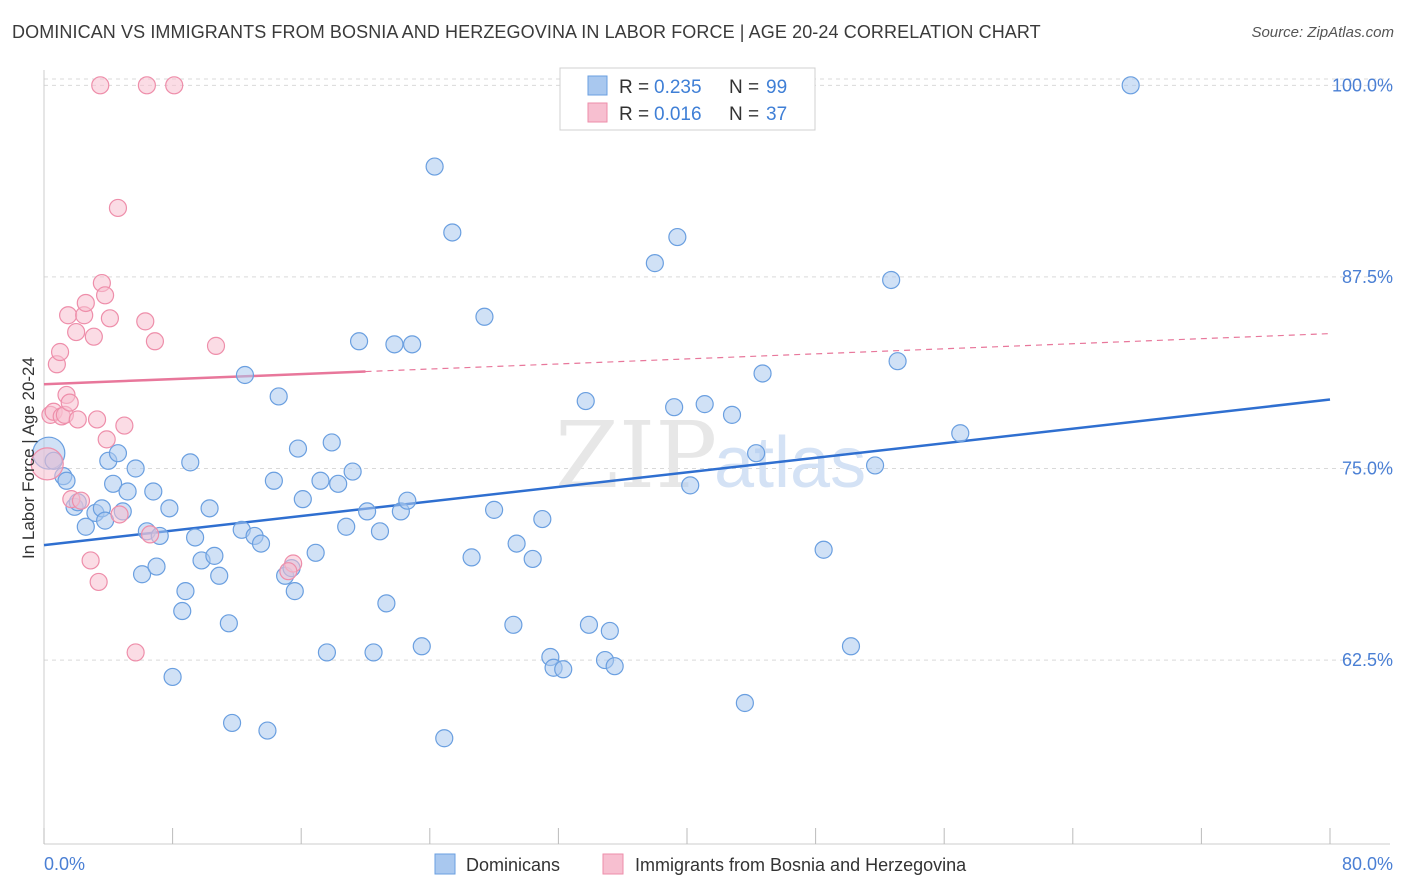 Image resolution: width=1406 pixels, height=892 pixels. What do you see at coordinates (776, 114) in the screenshot?
I see `legend-n-value-pink: 37` at bounding box center [776, 114].